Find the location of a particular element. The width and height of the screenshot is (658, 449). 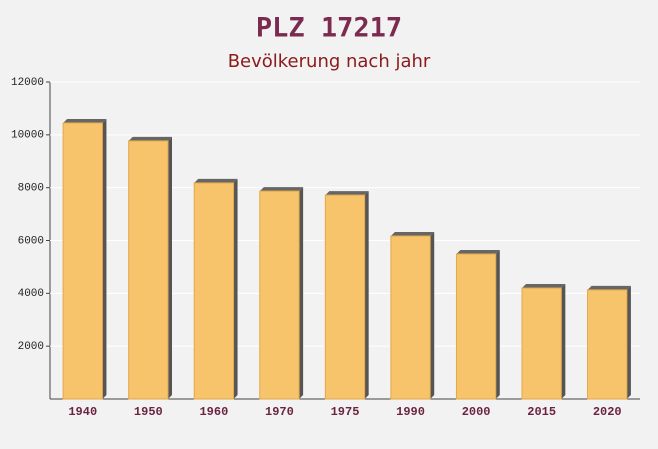

y-tick-label: 4000 is located at coordinates (31, 294).